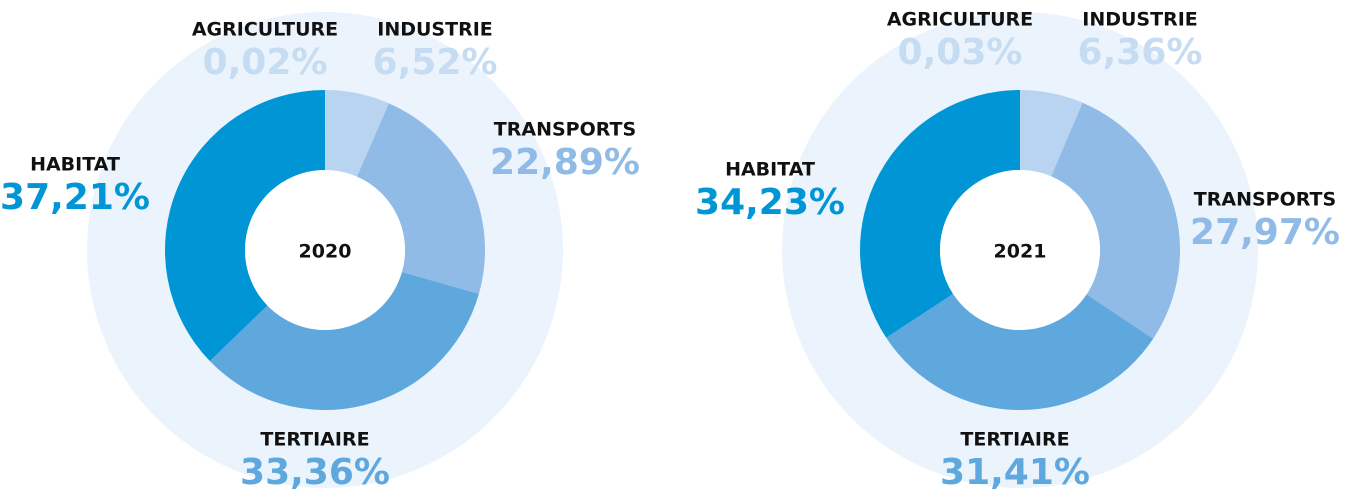 The image size is (1363, 491). What do you see at coordinates (1140, 52) in the screenshot?
I see `slice-value: 6,36%` at bounding box center [1140, 52].